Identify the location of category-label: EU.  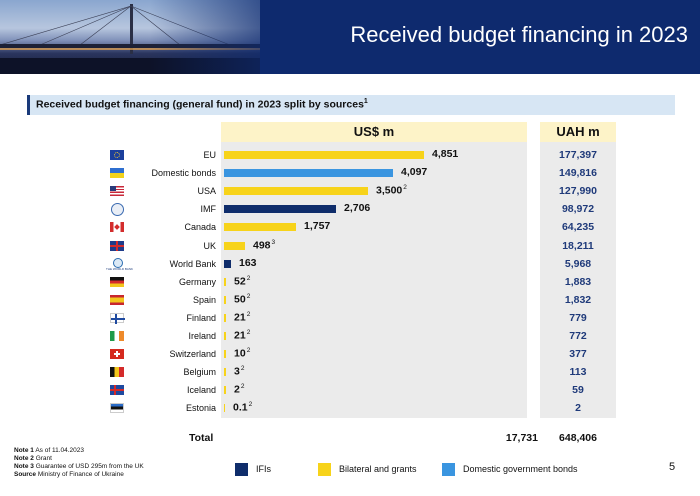
(209, 155).